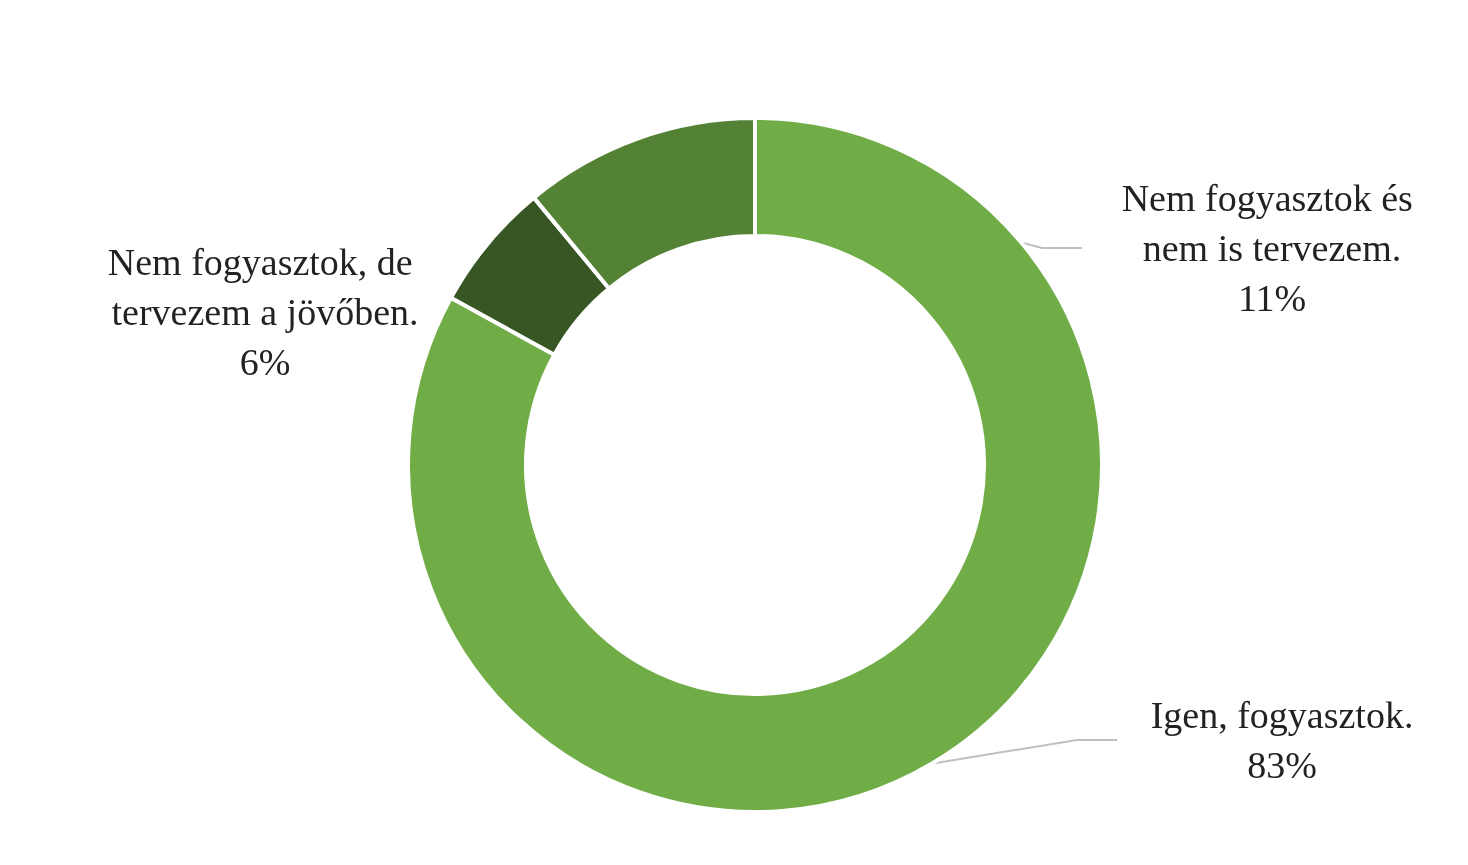 This screenshot has height=865, width=1468. What do you see at coordinates (1282, 765) in the screenshot?
I see `data-label: 83%` at bounding box center [1282, 765].